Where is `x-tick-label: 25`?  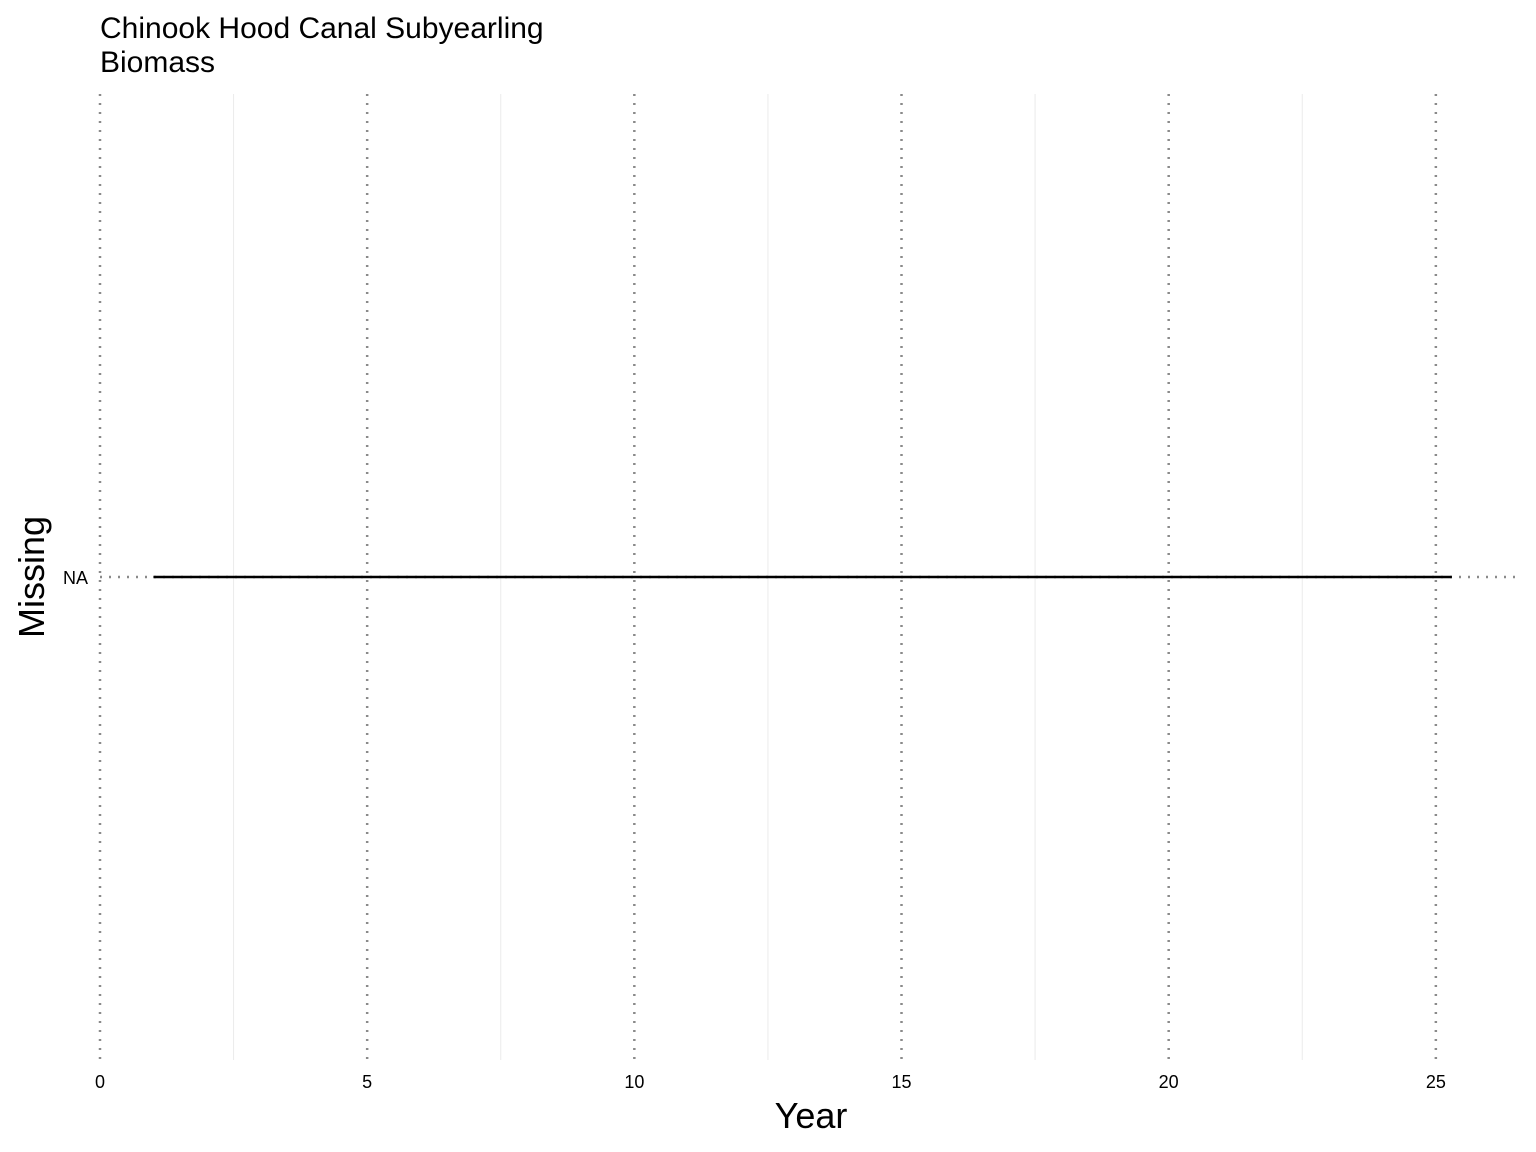 x-tick-label: 25 is located at coordinates (1436, 1082).